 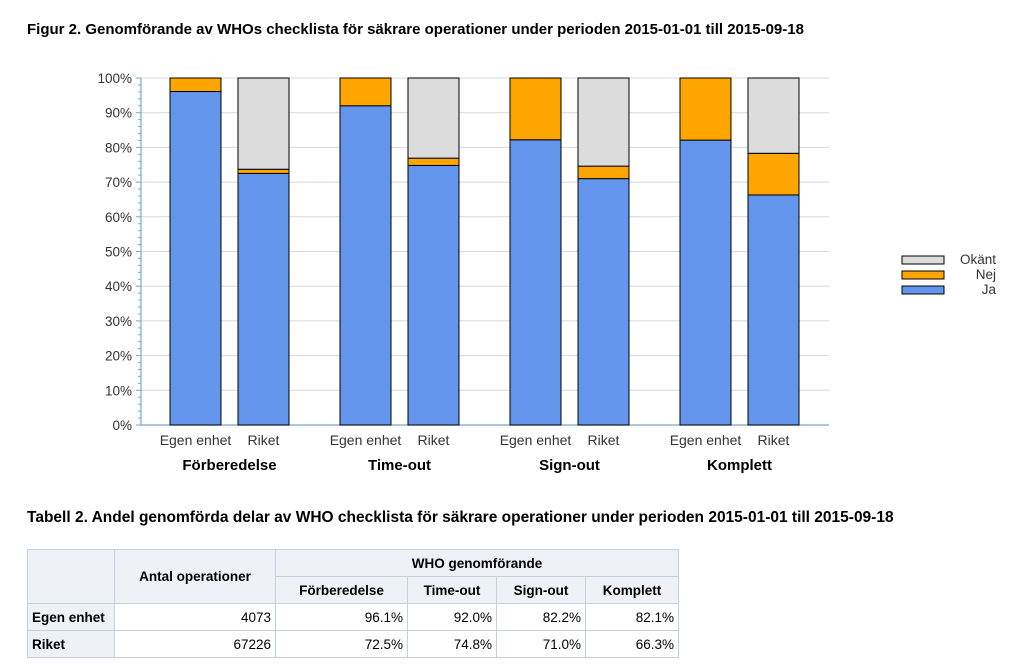 I want to click on value-cell: 82.2%, so click(x=541, y=617).